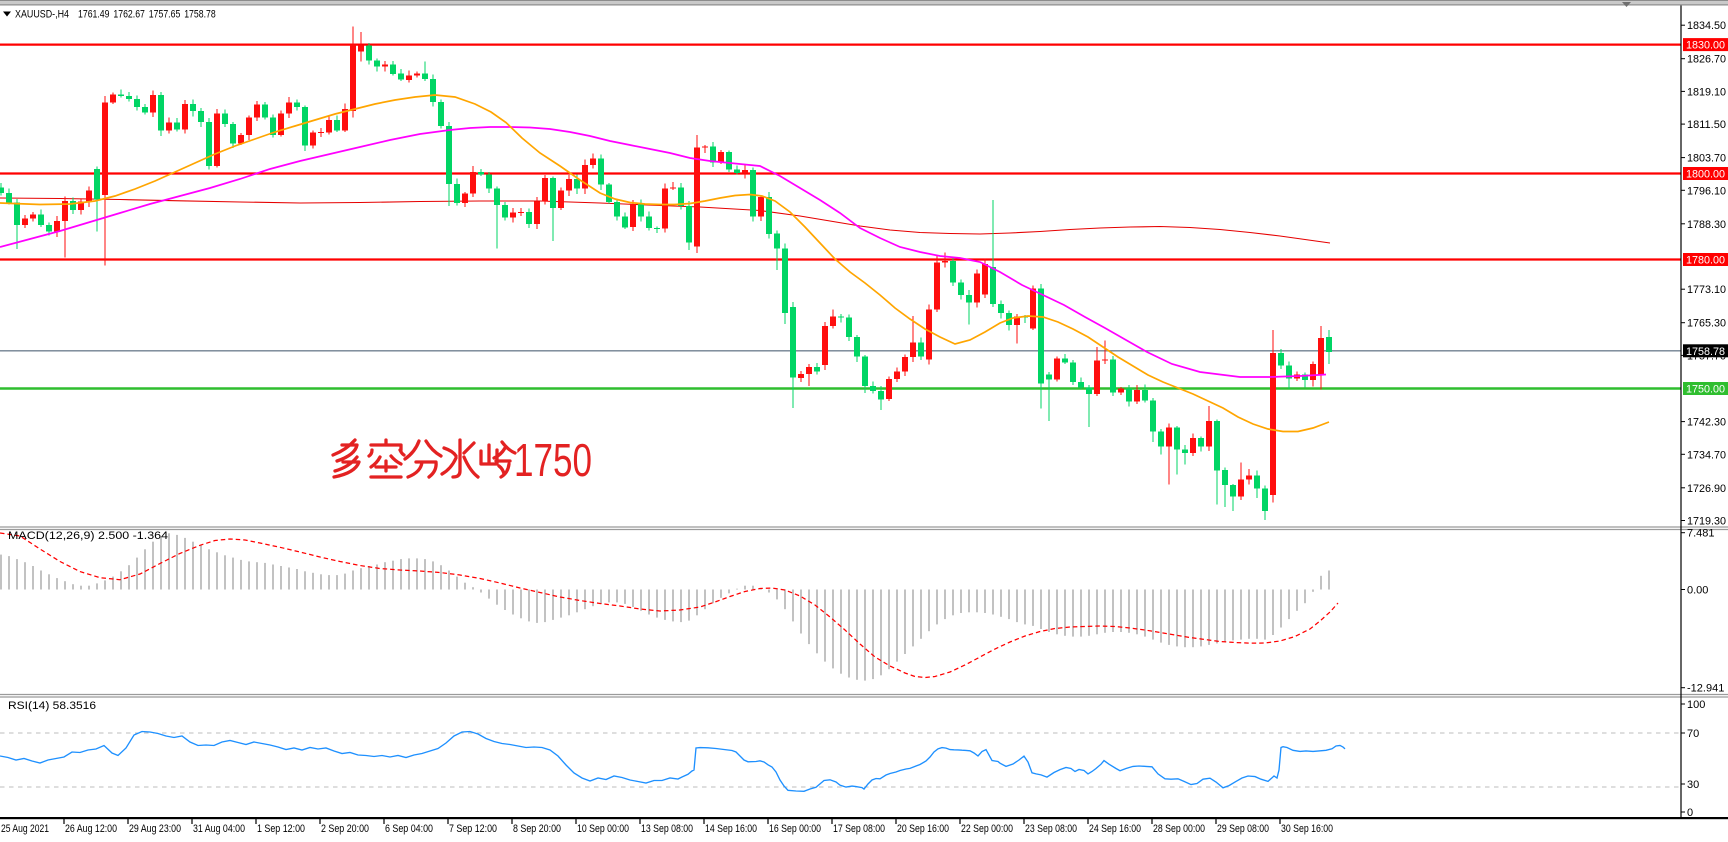 Image resolution: width=1728 pixels, height=842 pixels. Describe the element at coordinates (1706, 290) in the screenshot. I see `svg-text: 1773.10` at that location.